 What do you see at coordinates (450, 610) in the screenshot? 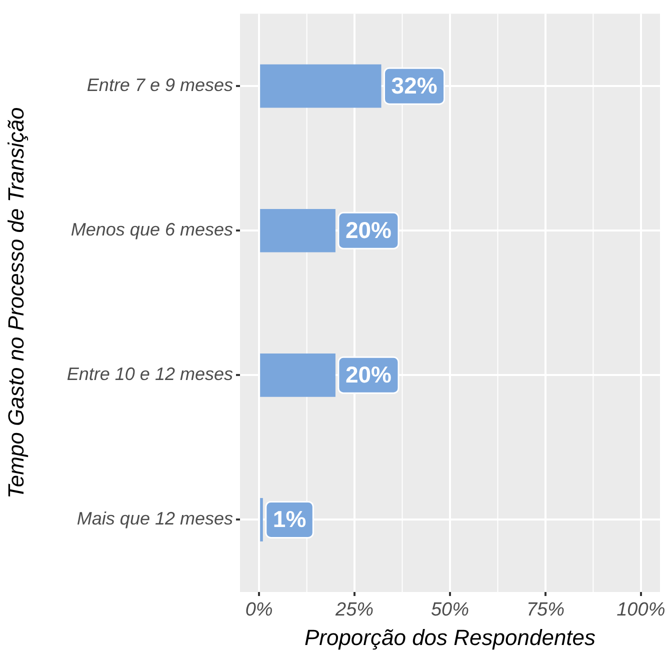
I see `x-tick-label: 50%` at bounding box center [450, 610].